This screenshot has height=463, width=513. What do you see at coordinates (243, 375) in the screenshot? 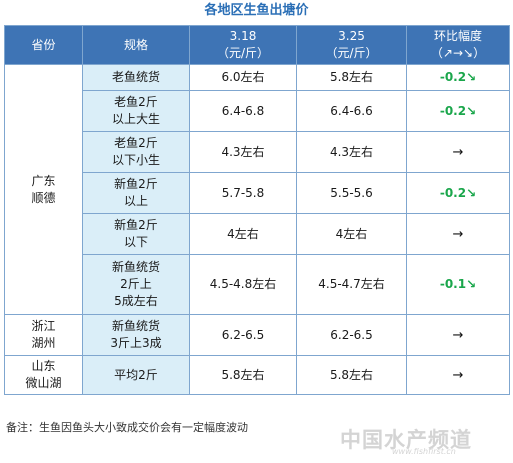
I see `price-318-cell: 5.8左右` at bounding box center [243, 375].